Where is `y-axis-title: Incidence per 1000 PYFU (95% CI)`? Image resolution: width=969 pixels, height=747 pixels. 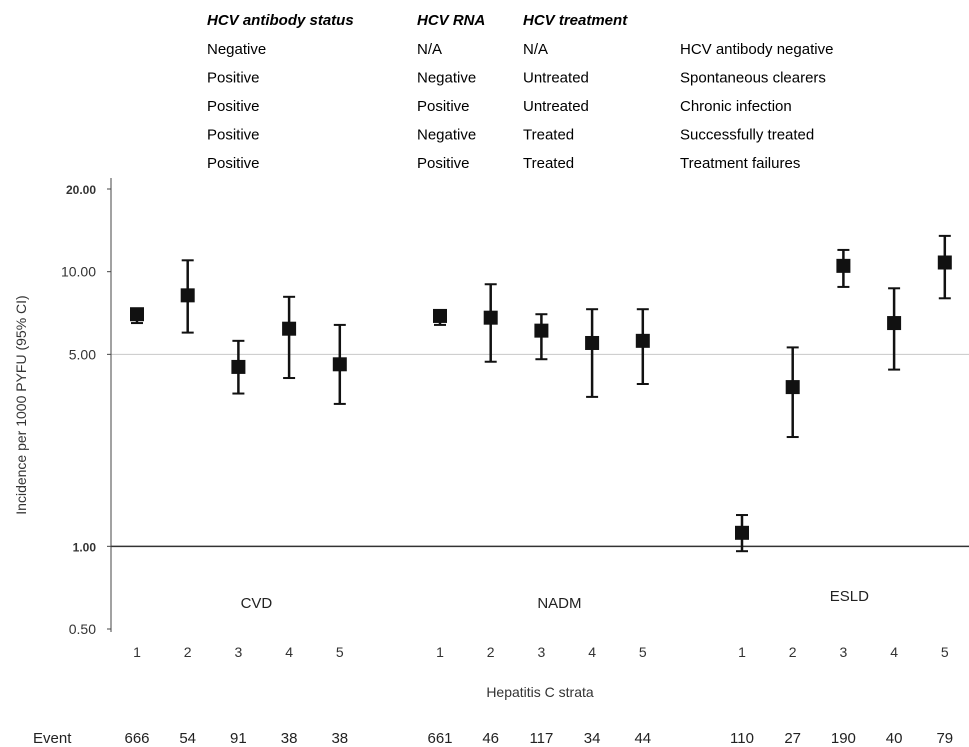 y-axis-title: Incidence per 1000 PYFU (95% CI) is located at coordinates (21, 404).